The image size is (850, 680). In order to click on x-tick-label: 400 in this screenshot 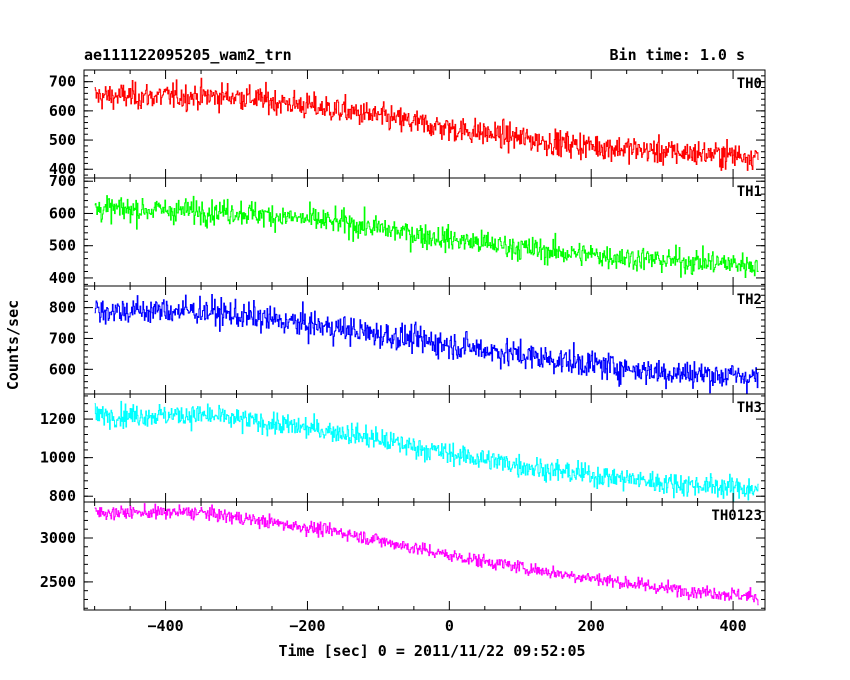, I will do `click(733, 626)`.